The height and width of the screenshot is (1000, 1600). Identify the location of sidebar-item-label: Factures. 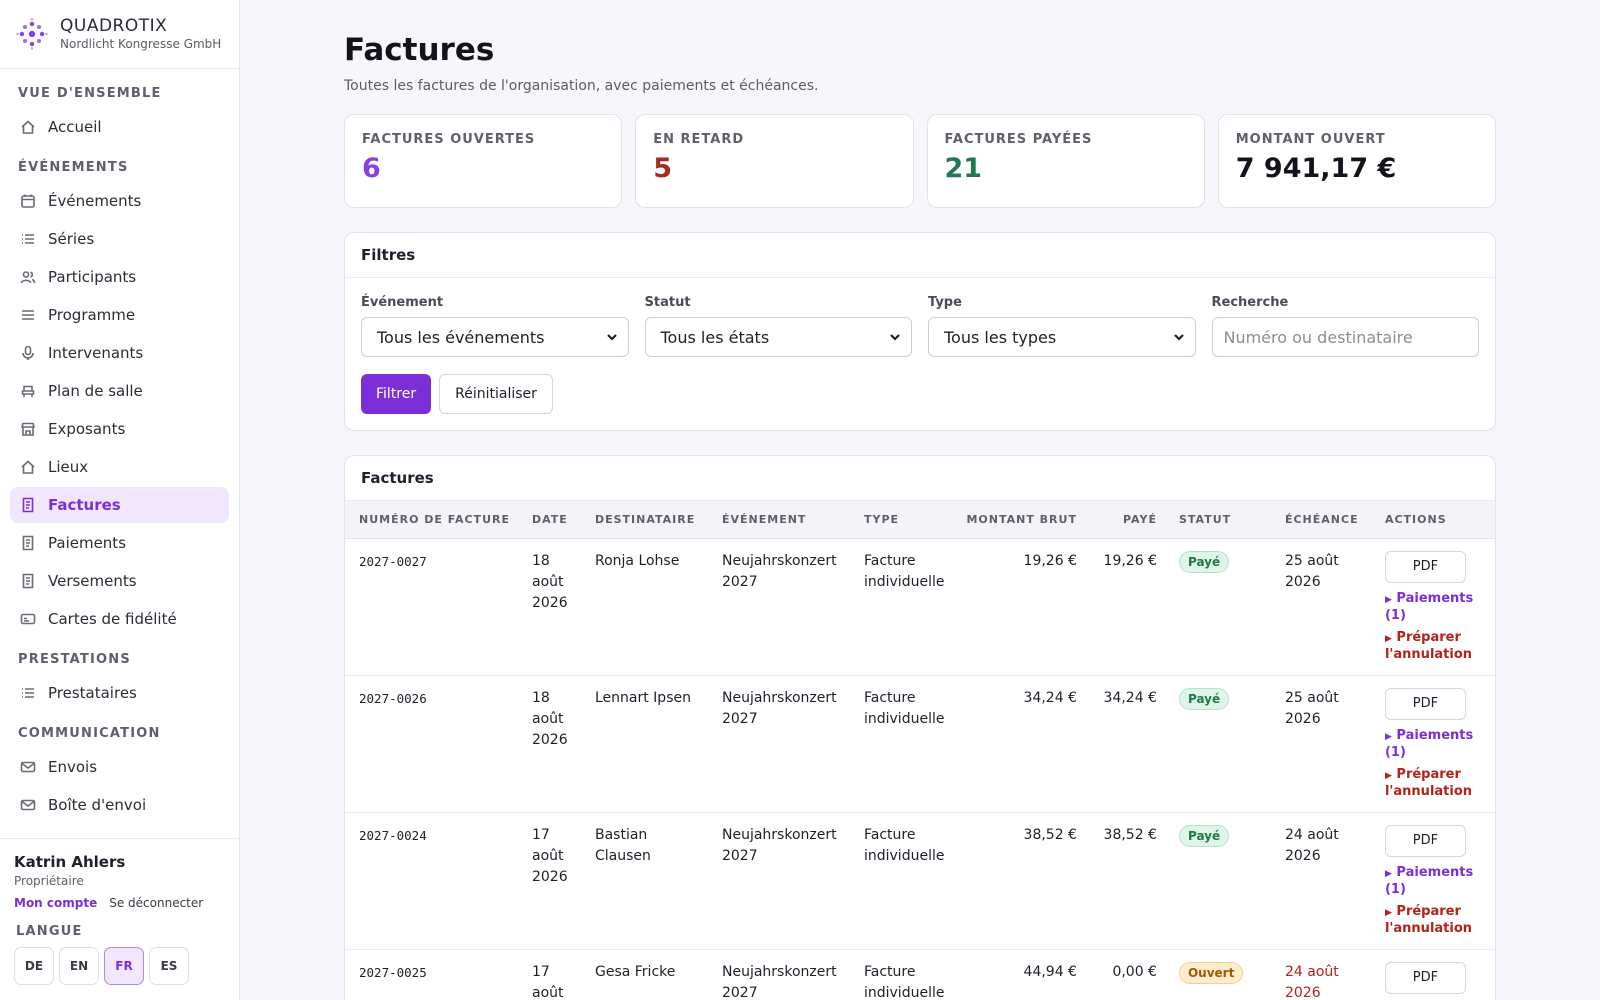
(84, 505).